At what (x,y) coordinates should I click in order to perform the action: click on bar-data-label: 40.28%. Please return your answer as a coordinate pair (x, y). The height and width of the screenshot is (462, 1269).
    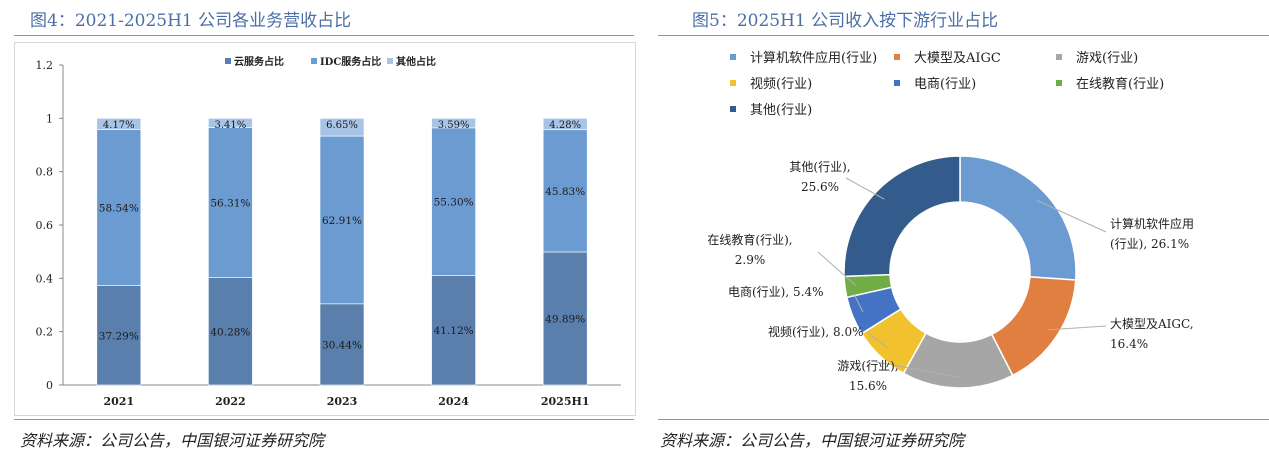
    Looking at the image, I should click on (230, 332).